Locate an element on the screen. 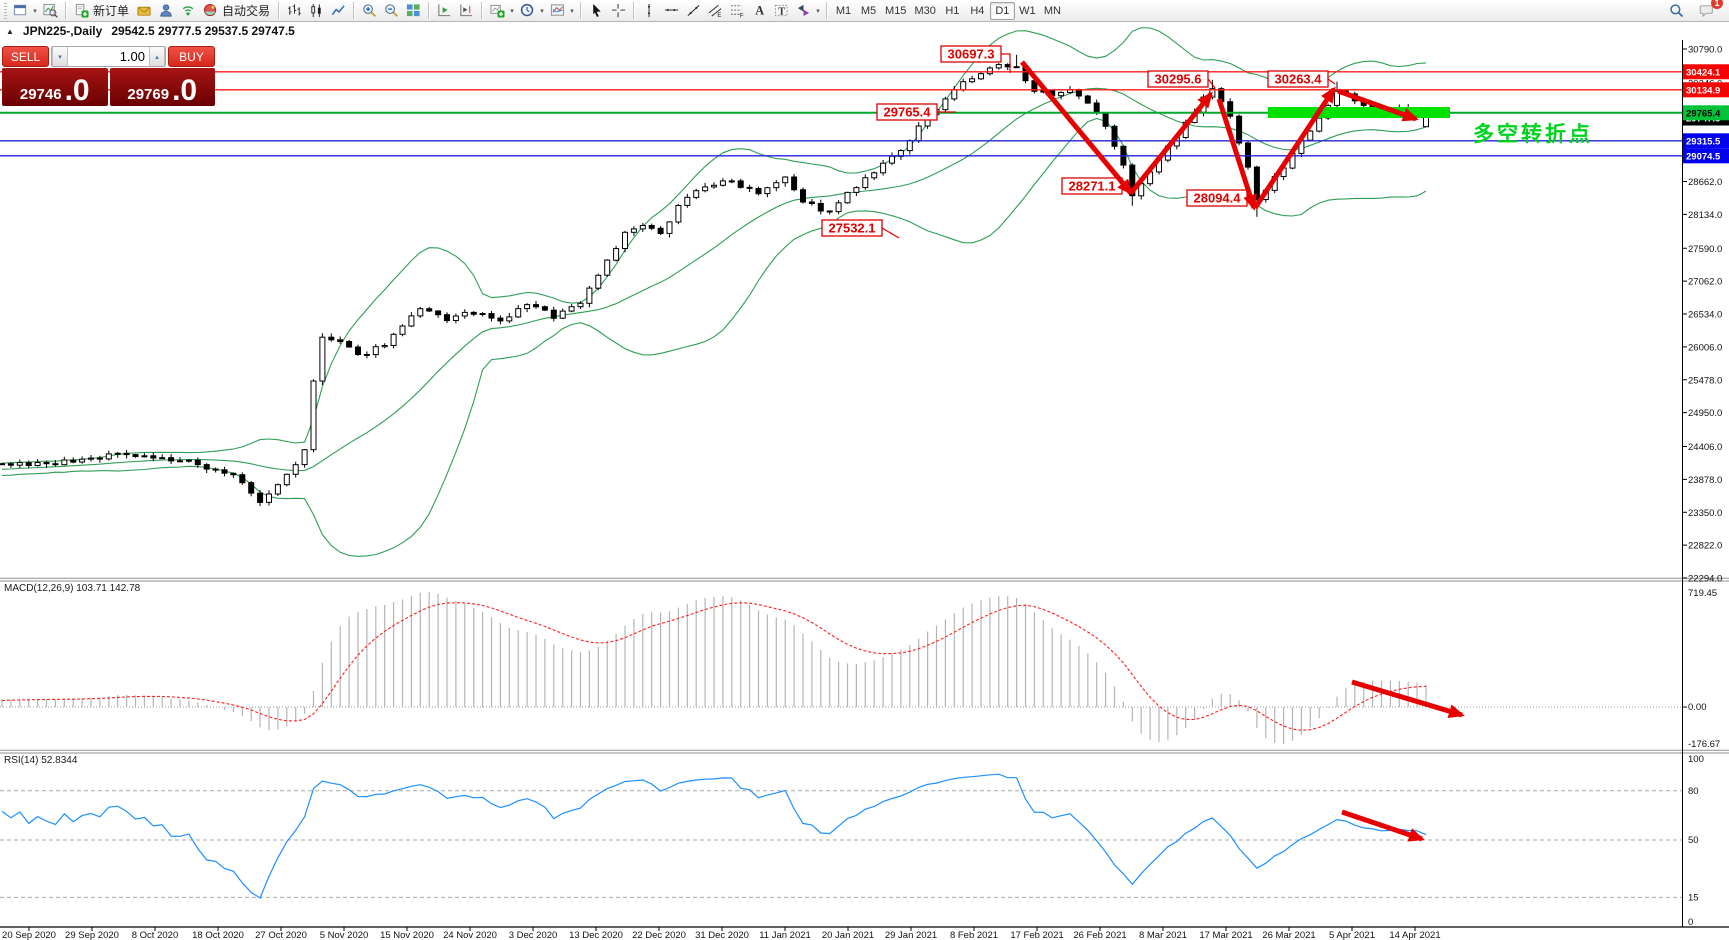  chart-ohlc-values: 29542.5 29777.5 29537.5 29747.5 is located at coordinates (203, 31).